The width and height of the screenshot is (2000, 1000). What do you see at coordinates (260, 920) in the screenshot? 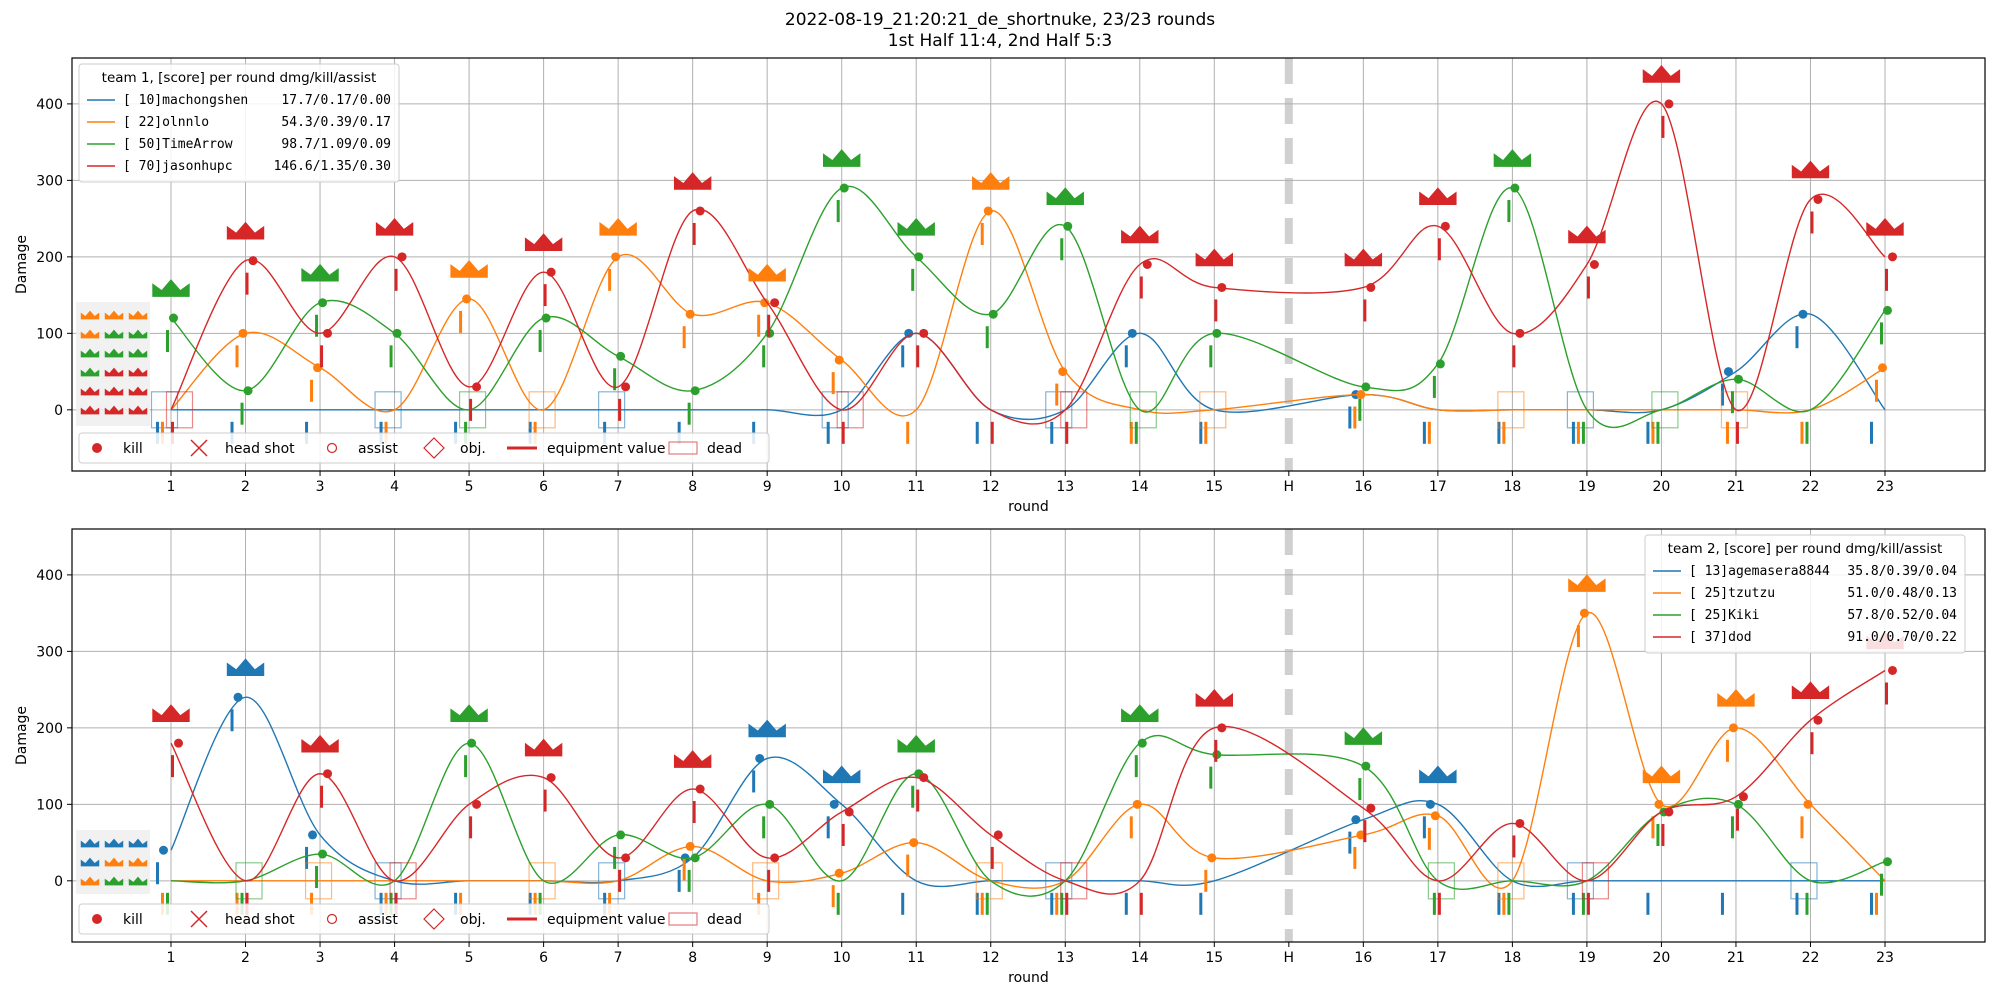
I see `legend-headshot-label: head shot` at bounding box center [260, 920].